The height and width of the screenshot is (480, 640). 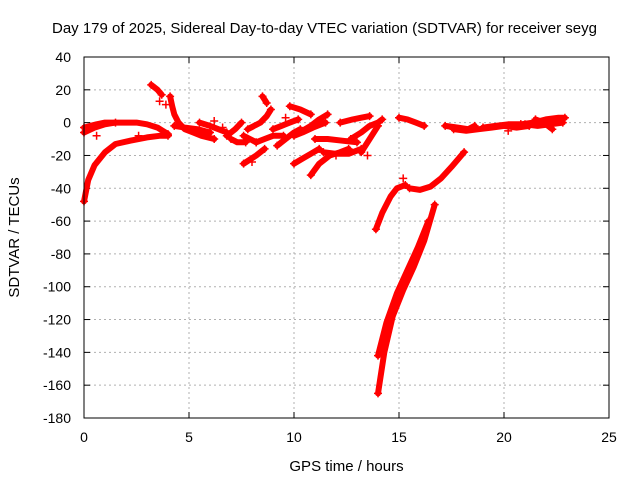 What do you see at coordinates (61, 254) in the screenshot?
I see `y-tick-label: -80` at bounding box center [61, 254].